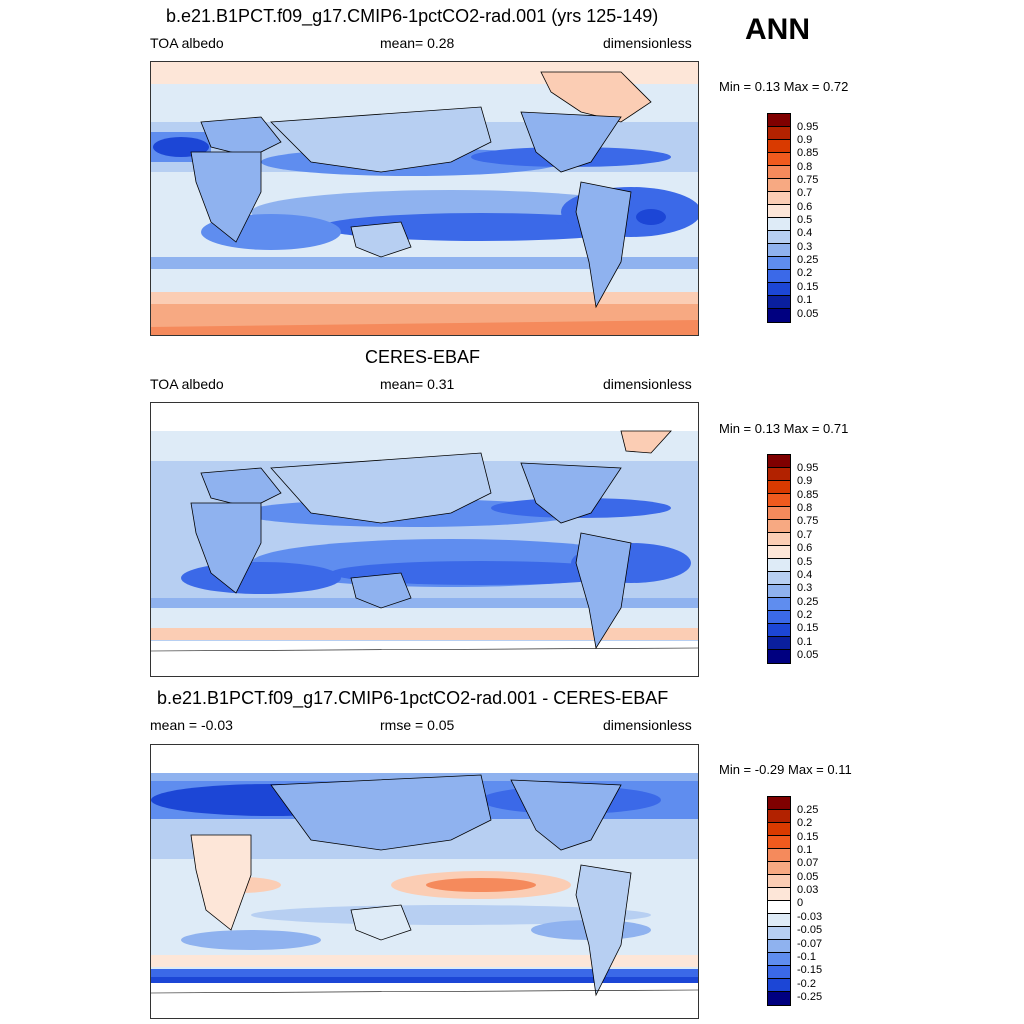  I want to click on panel2-title: CERES-EBAF, so click(423, 357).